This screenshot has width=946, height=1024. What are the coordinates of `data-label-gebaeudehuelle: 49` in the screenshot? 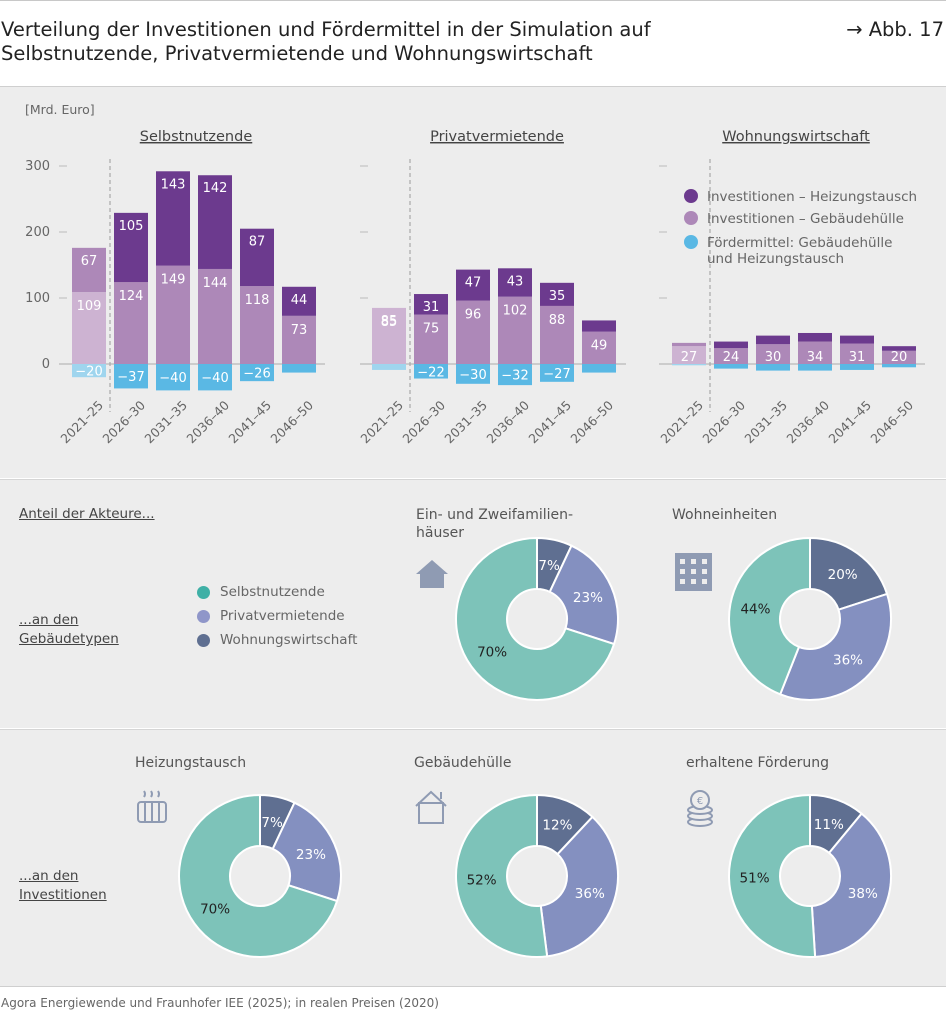 It's located at (599, 346).